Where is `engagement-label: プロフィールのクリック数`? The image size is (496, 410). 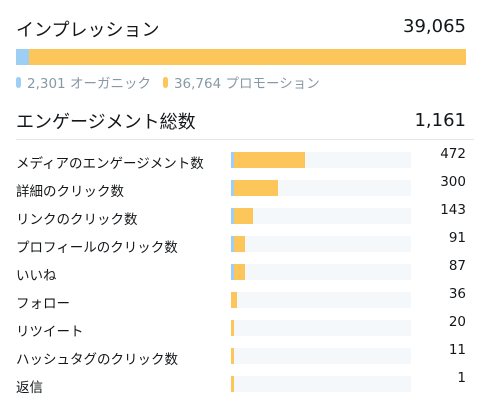 engagement-label: プロフィールのクリック数 is located at coordinates (97, 248).